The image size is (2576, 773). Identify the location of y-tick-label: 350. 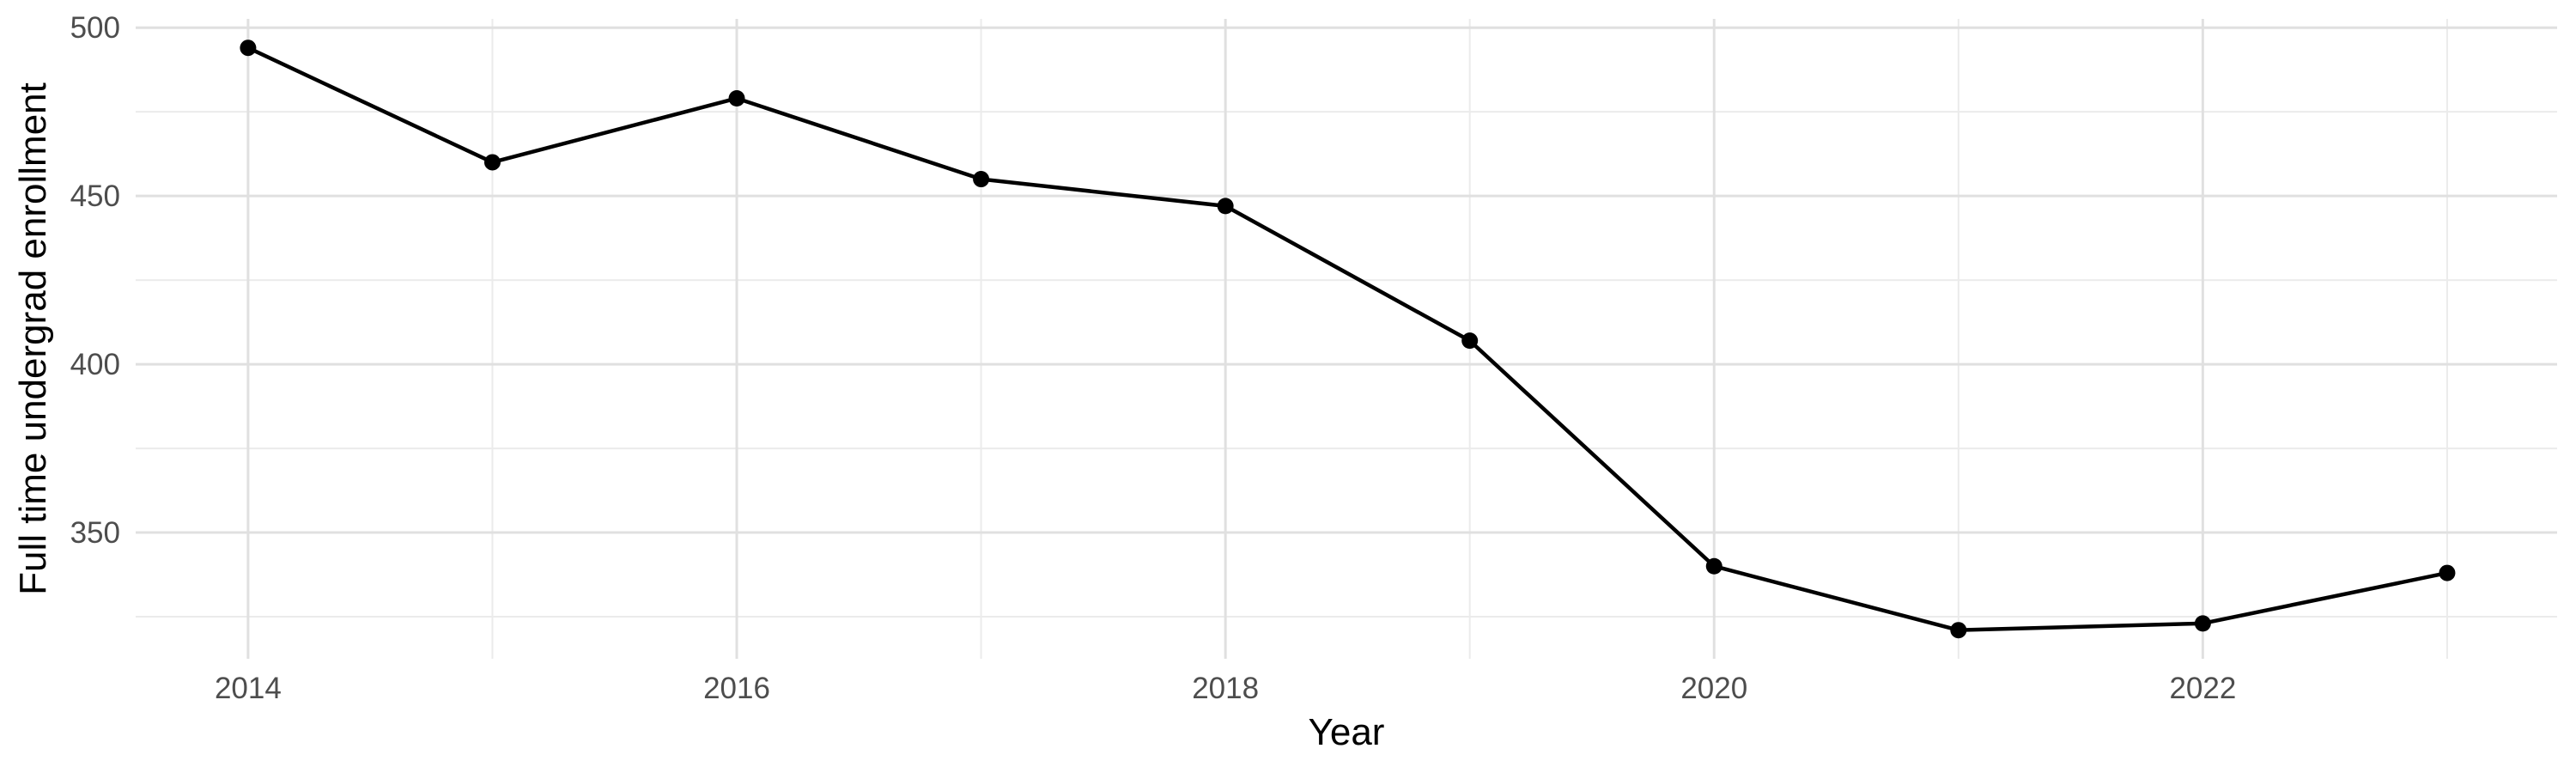
(95, 533).